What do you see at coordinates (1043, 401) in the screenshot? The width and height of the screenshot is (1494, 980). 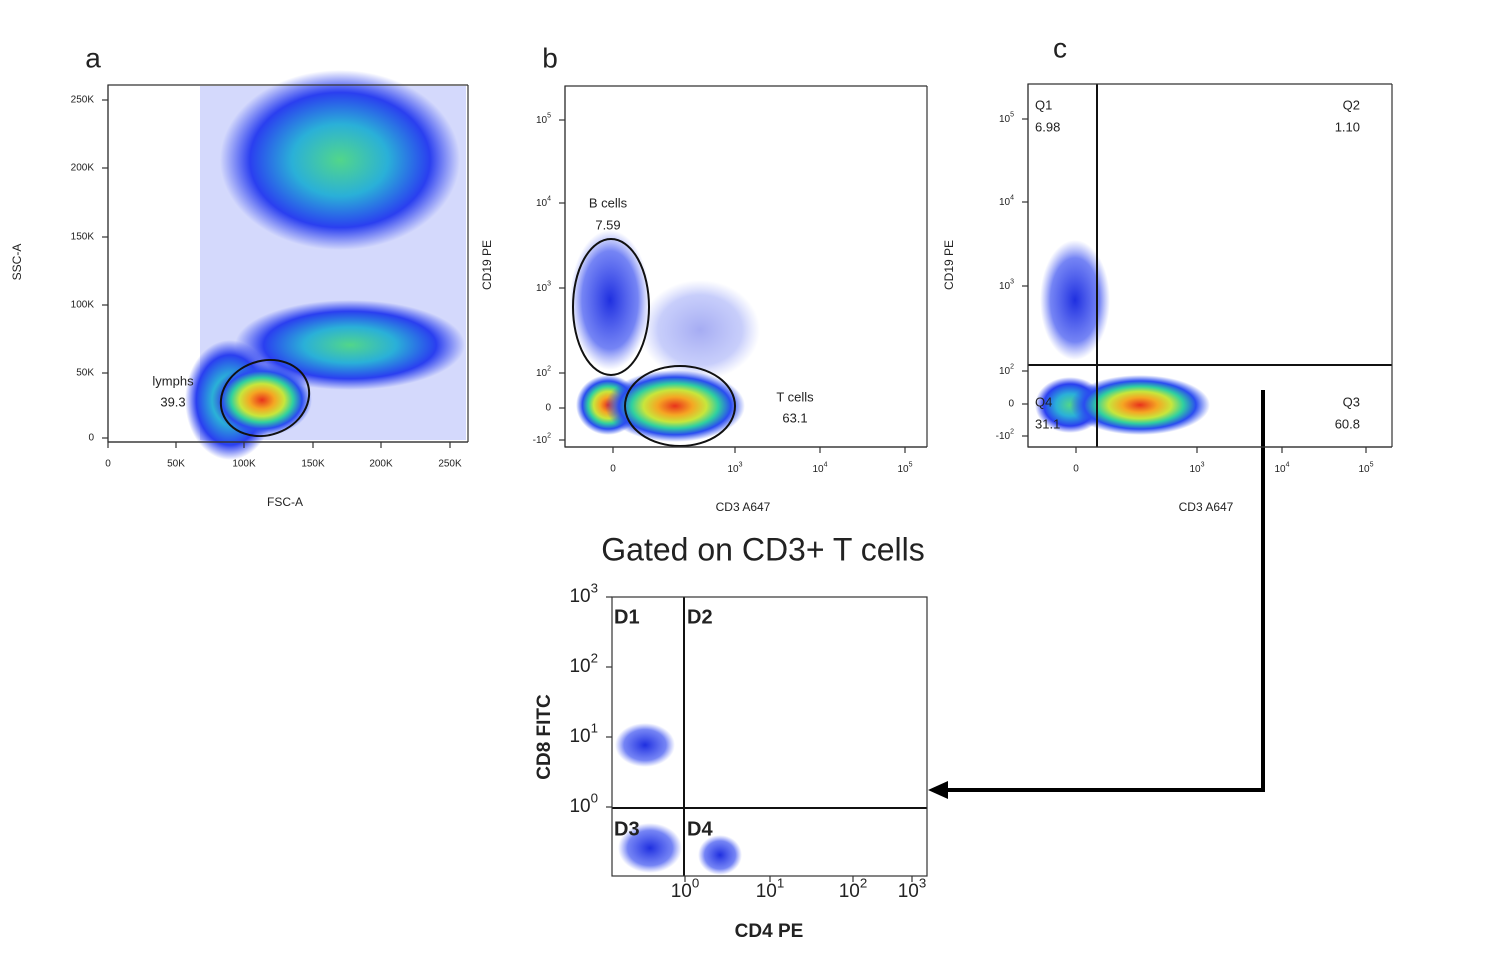 I see `gate-name: Q4` at bounding box center [1043, 401].